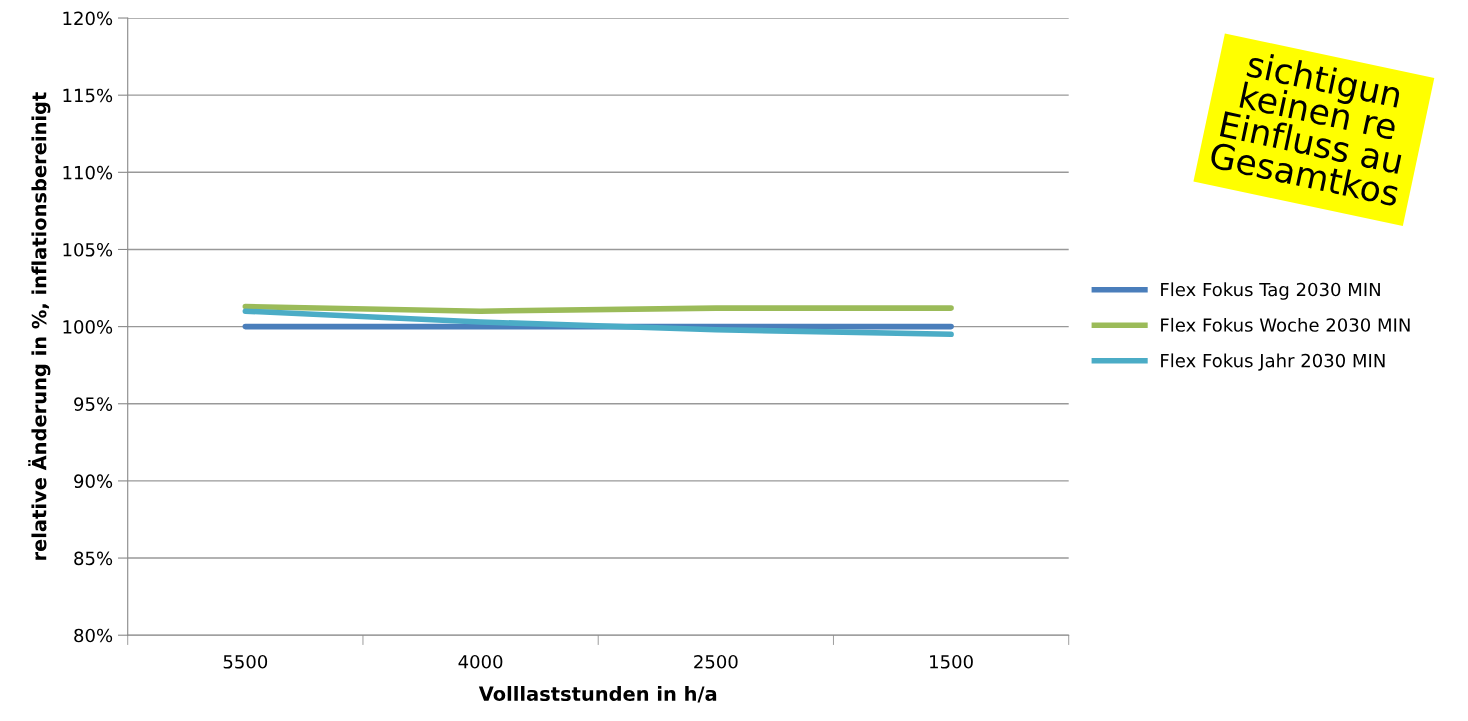 This screenshot has height=721, width=1468. I want to click on y-tick-label: 80%, so click(93, 635).